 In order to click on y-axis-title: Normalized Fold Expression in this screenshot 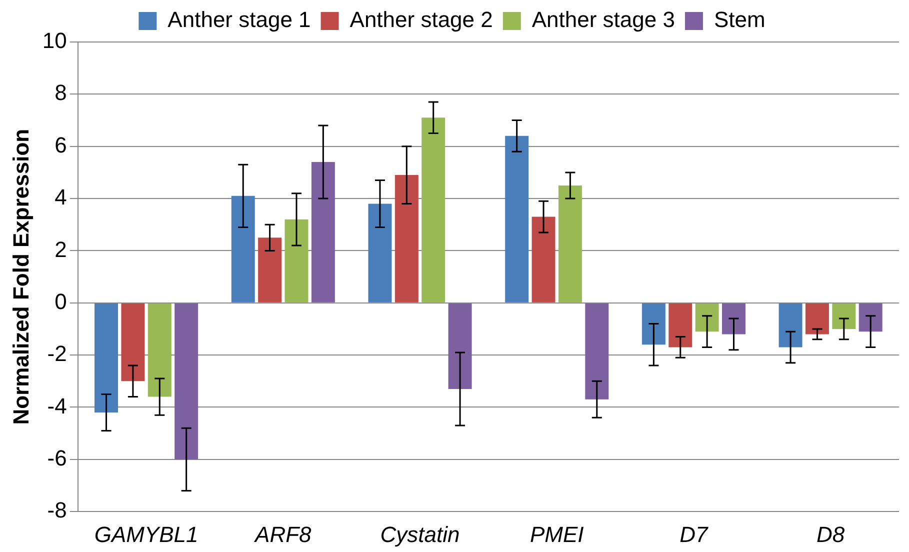, I will do `click(21, 276)`.